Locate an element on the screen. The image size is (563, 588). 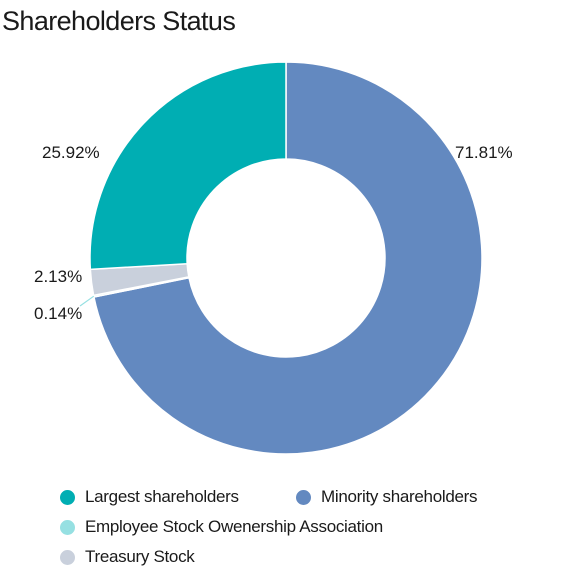
legend-row: Employee Stock Owenership Association is located at coordinates (300, 527).